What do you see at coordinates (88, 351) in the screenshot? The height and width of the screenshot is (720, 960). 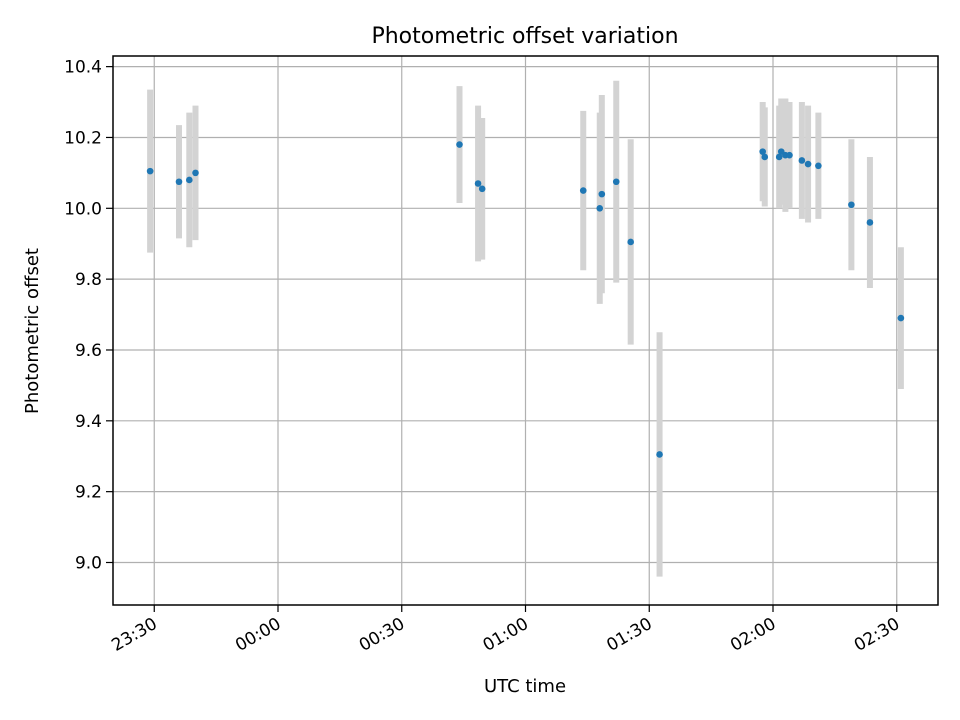 I see `y-tick-label: 9.6` at bounding box center [88, 351].